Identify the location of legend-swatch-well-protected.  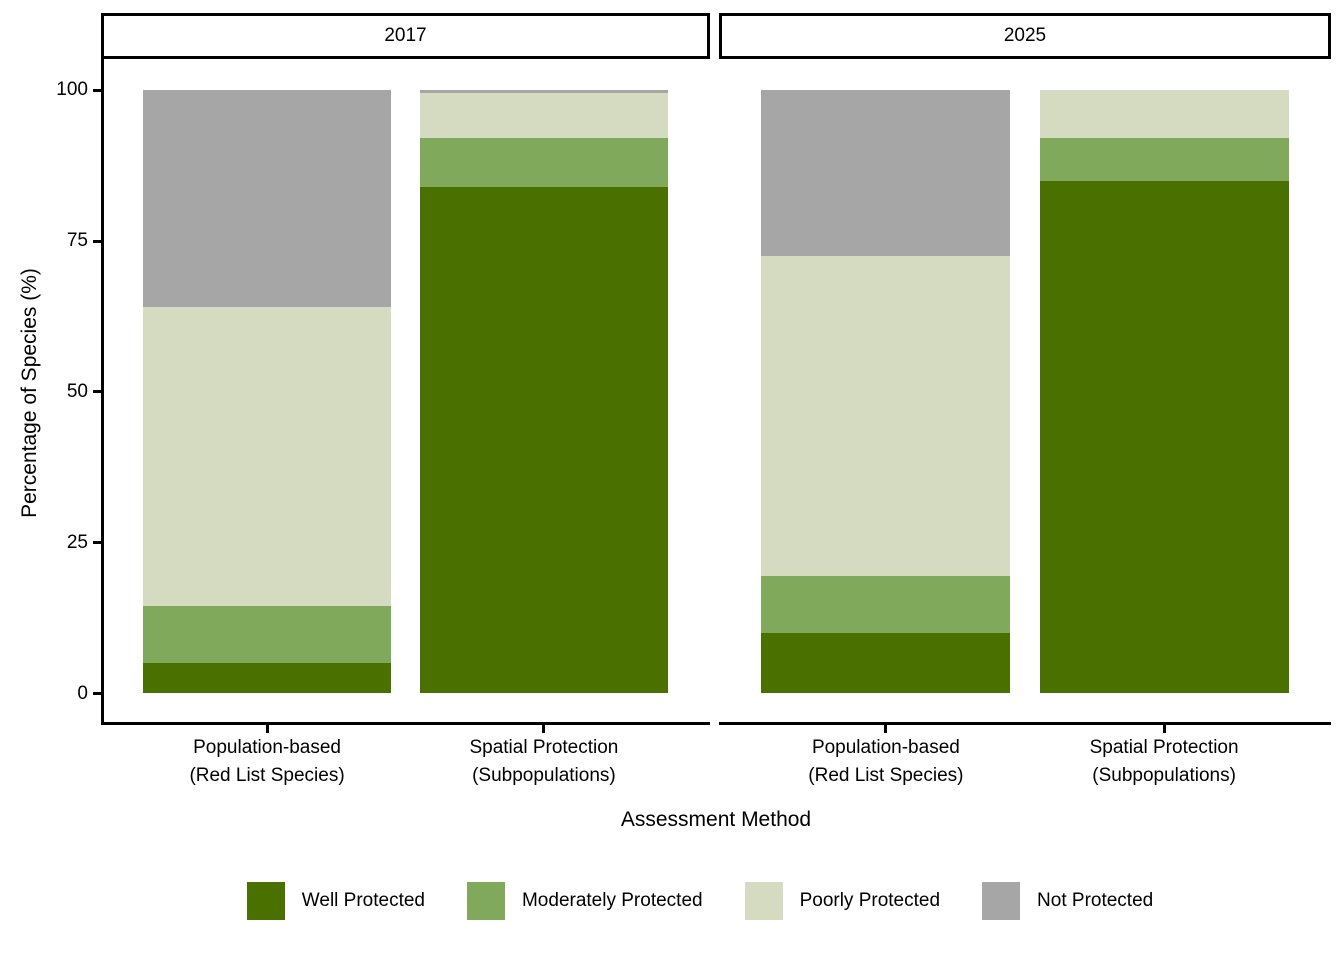
(265, 901).